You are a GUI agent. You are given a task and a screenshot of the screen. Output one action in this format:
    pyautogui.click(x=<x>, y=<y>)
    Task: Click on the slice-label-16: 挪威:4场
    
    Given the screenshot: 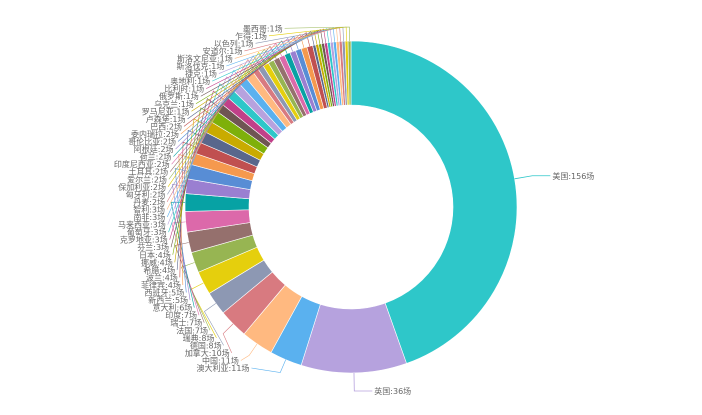 What is the action you would take?
    pyautogui.click(x=157, y=262)
    